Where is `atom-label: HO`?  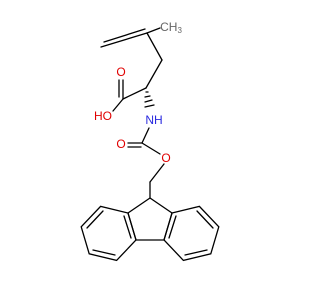 atom-label: HO is located at coordinates (103, 116).